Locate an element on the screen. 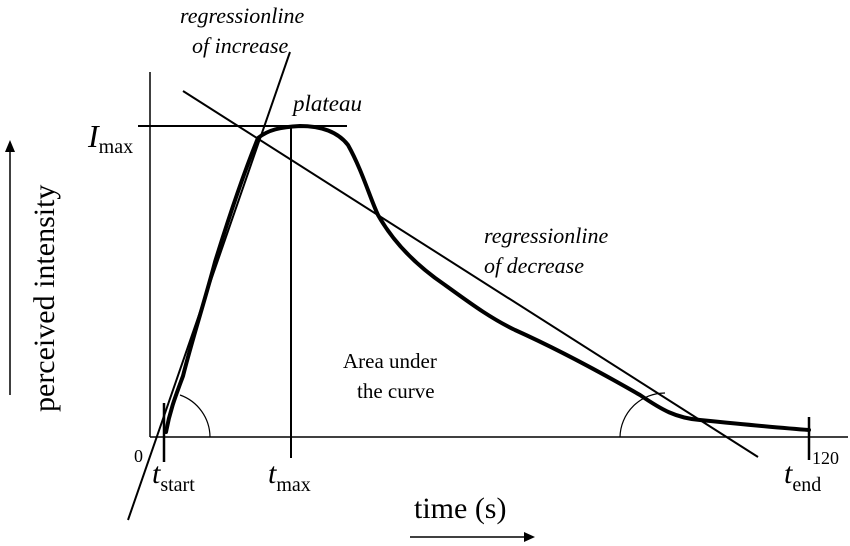 Image resolution: width=850 pixels, height=546 pixels. area-label-1: Area under is located at coordinates (390, 361).